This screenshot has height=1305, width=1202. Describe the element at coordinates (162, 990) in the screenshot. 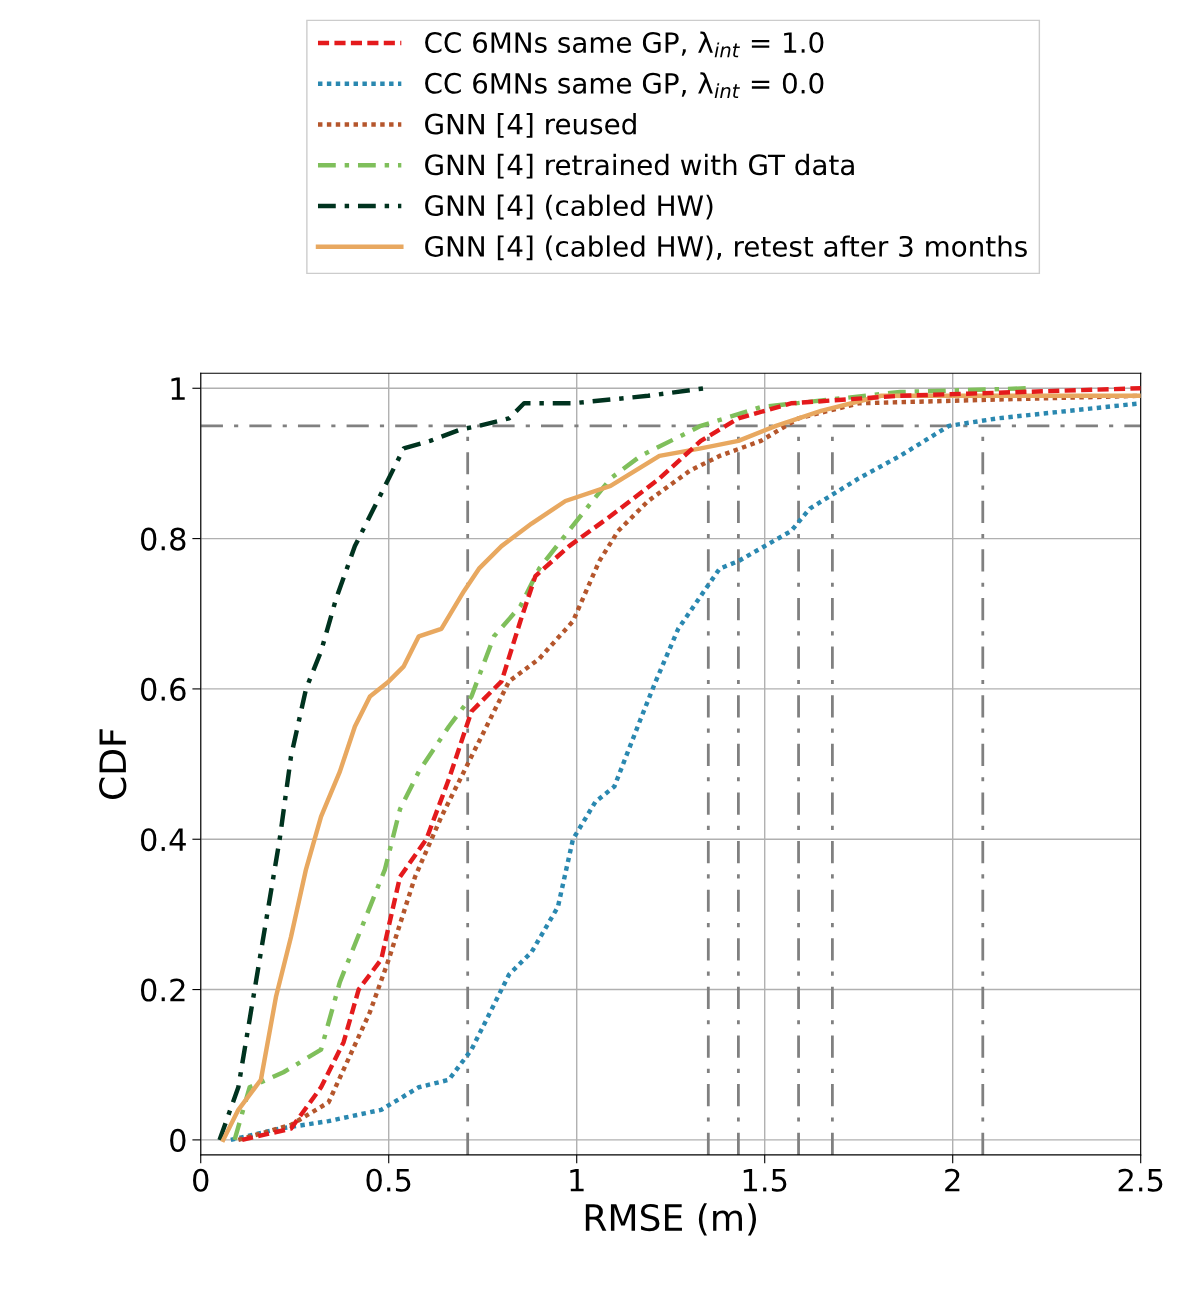

I see `y-tick-label: 0.2` at that location.